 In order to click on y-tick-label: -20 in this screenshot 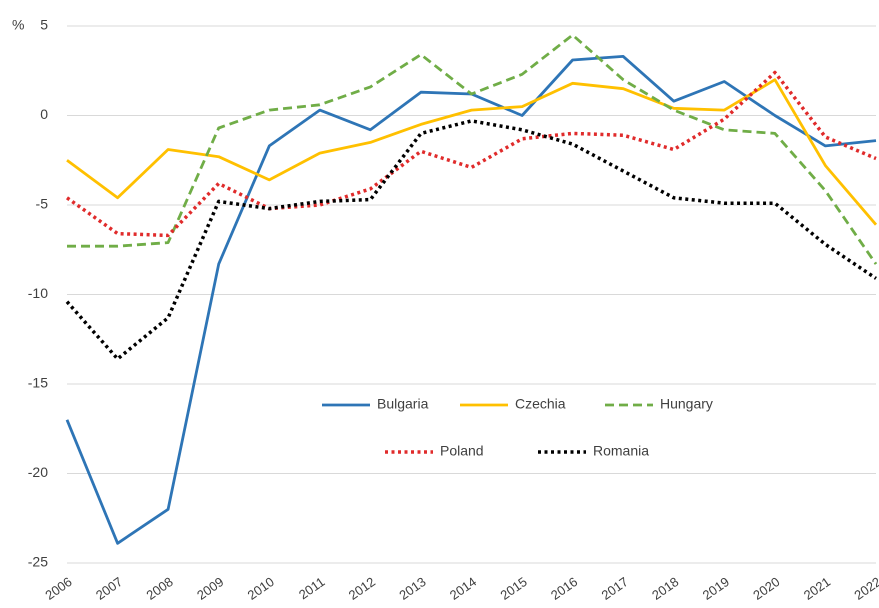, I will do `click(38, 472)`.